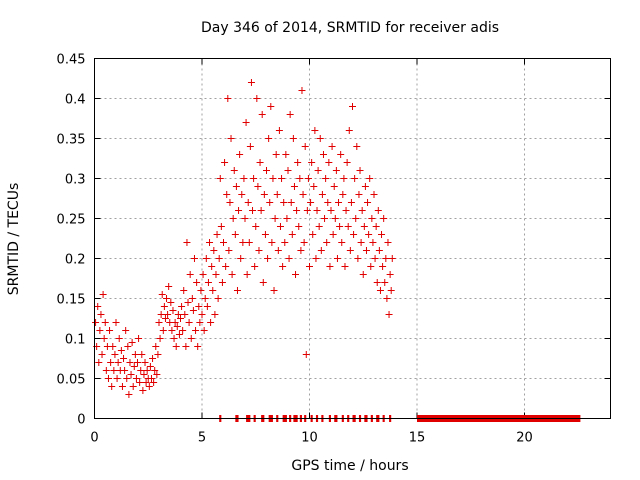 This screenshot has height=480, width=640. What do you see at coordinates (75, 260) in the screenshot?
I see `y-tick-label: 0.2` at bounding box center [75, 260].